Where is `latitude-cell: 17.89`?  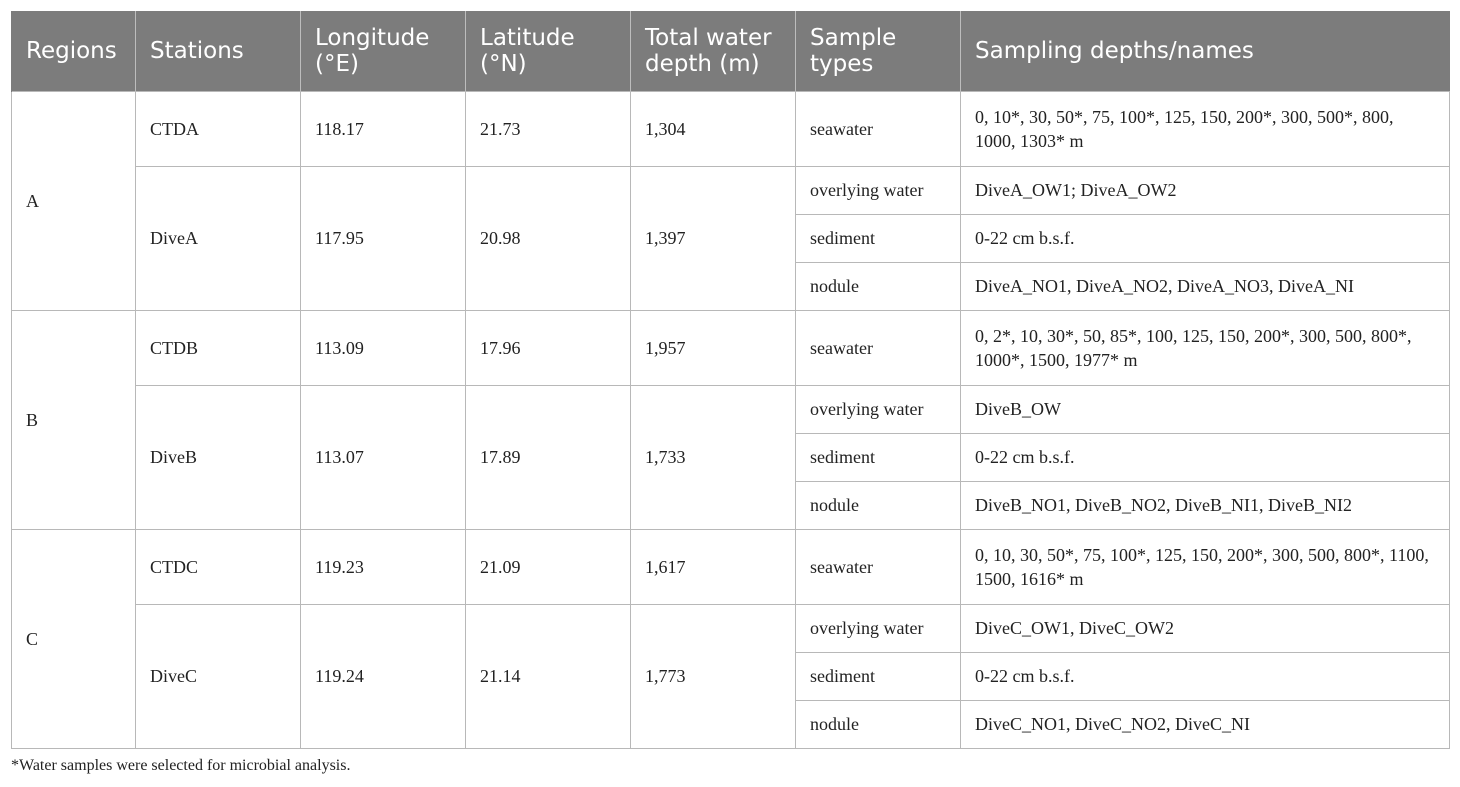 latitude-cell: 17.89 is located at coordinates (548, 457).